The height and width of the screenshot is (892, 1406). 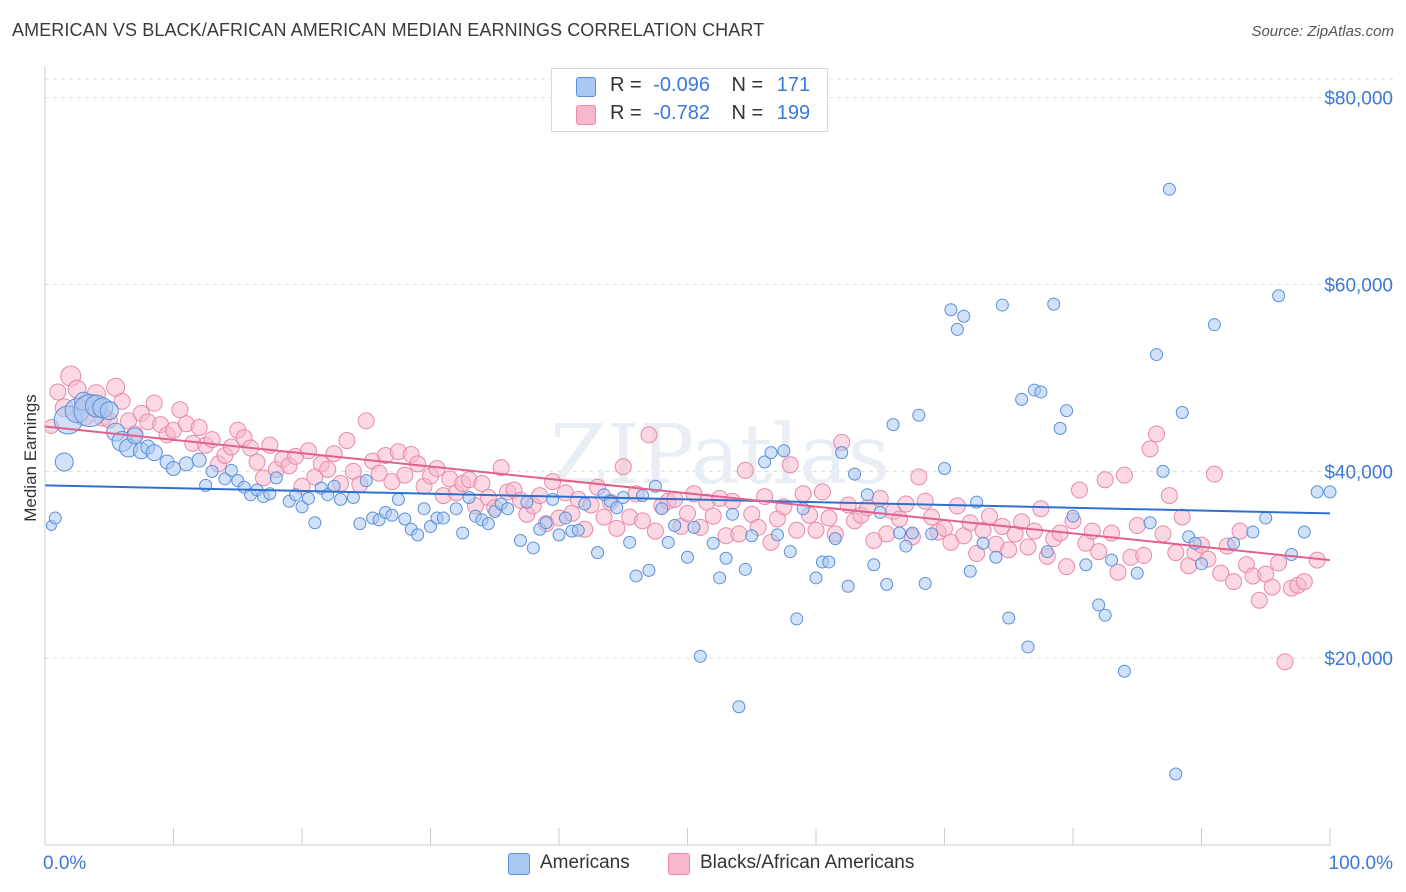 I want to click on series-legend: Americans Blacks/African Americans, so click(x=703, y=864).